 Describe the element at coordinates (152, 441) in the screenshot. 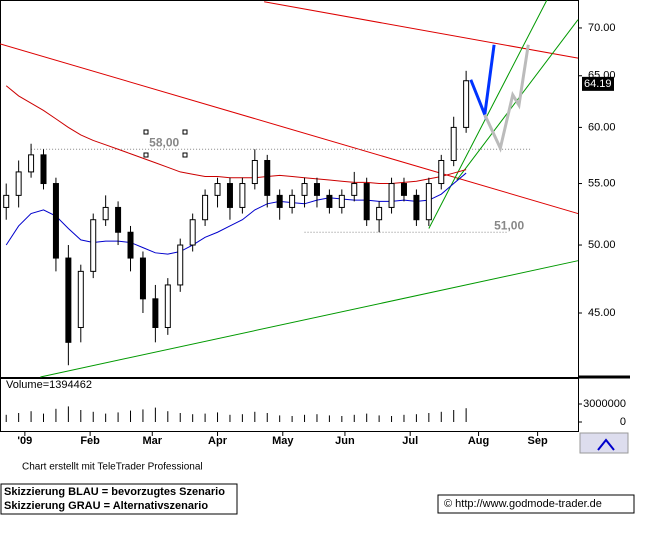

I see `x-tick-label: Mar` at that location.